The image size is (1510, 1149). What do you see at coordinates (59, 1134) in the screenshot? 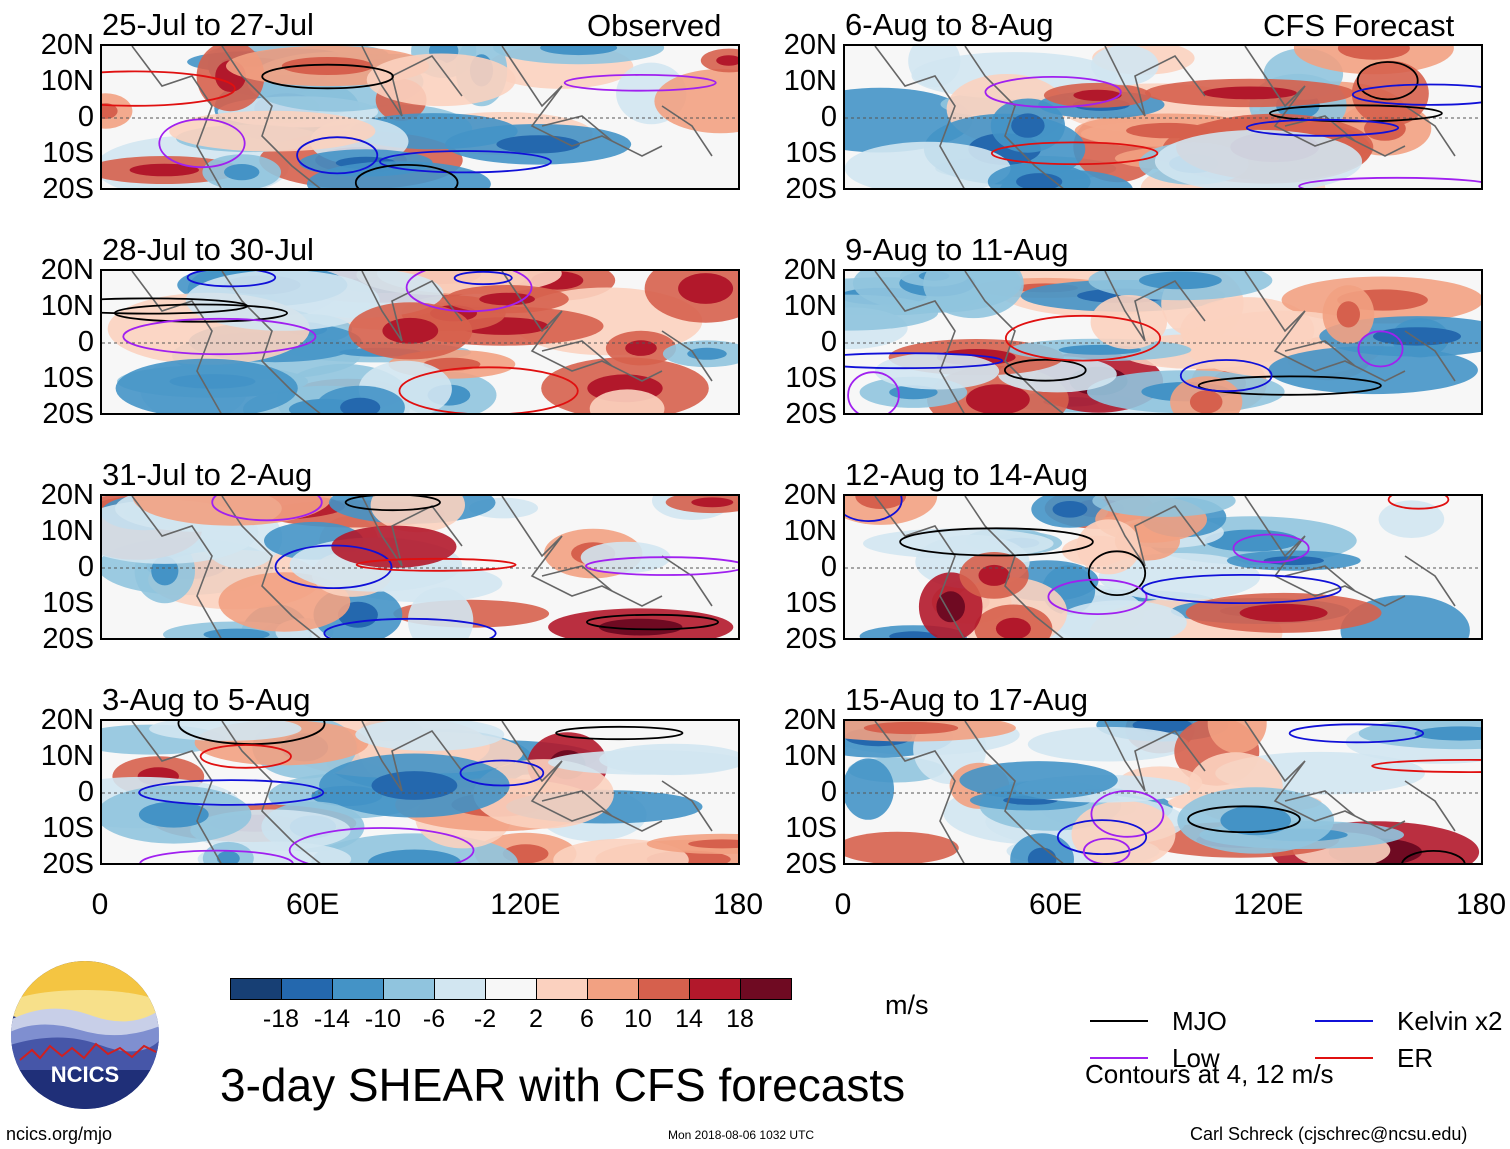
I see `site-url: ncics.org/mjo` at bounding box center [59, 1134].